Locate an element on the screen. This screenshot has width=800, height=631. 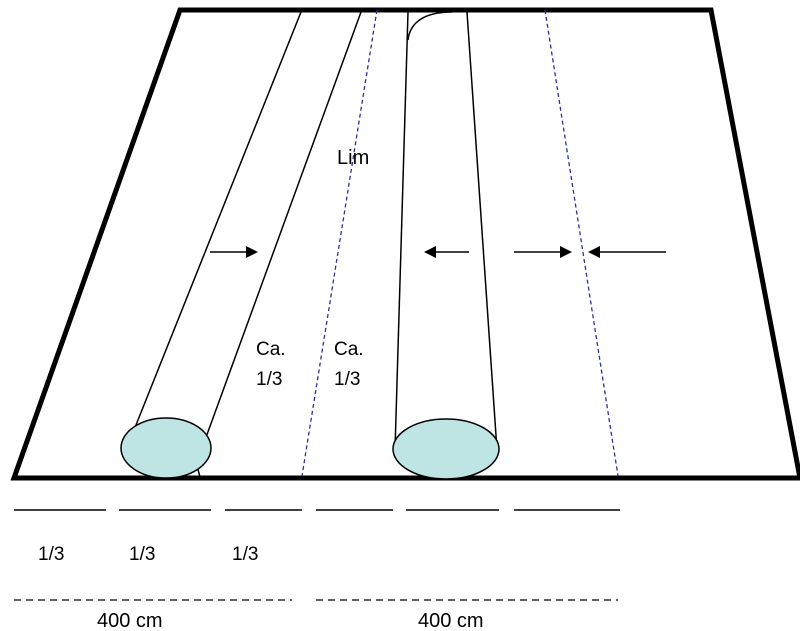
overlap-right-label-line2: 1/3 is located at coordinates (347, 379).